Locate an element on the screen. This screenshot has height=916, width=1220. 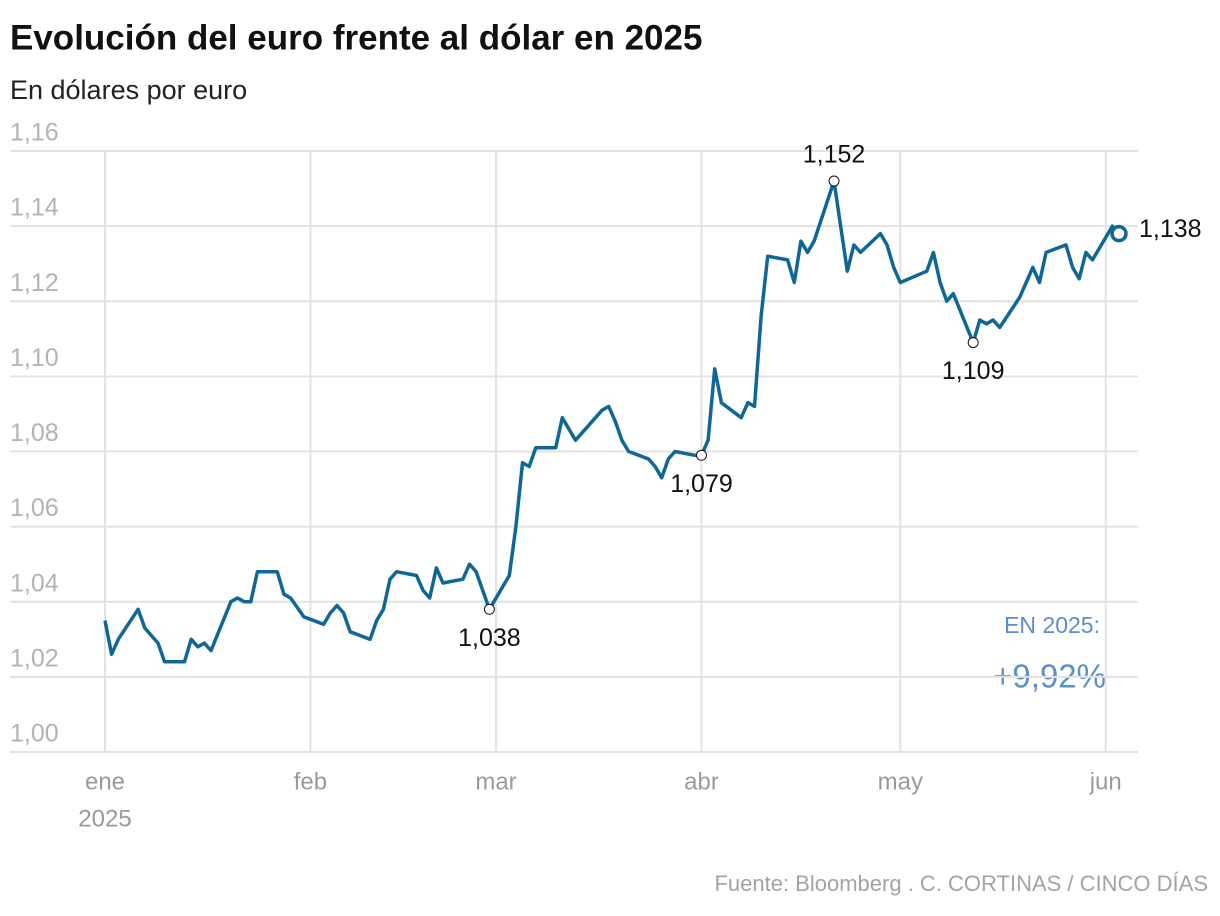
y-tick-label: 1,04 is located at coordinates (34, 583).